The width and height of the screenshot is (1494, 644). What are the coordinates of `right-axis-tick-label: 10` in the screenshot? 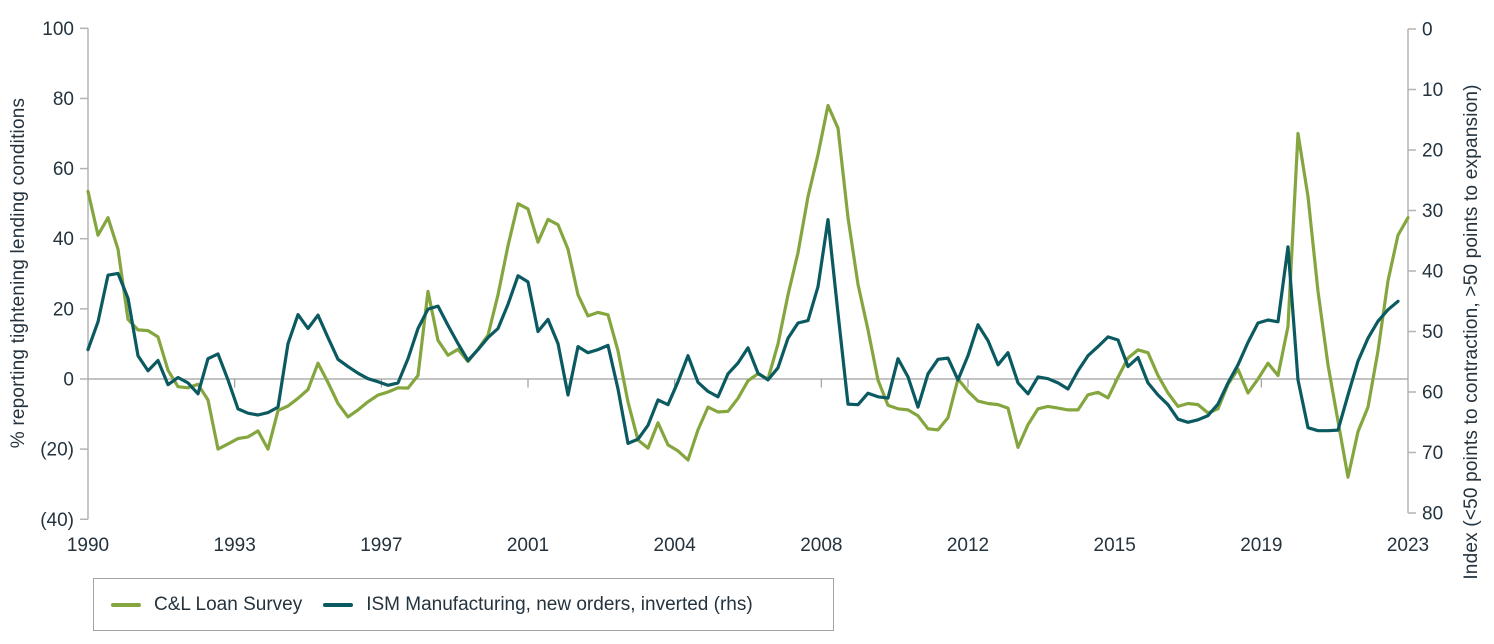 It's located at (1432, 90).